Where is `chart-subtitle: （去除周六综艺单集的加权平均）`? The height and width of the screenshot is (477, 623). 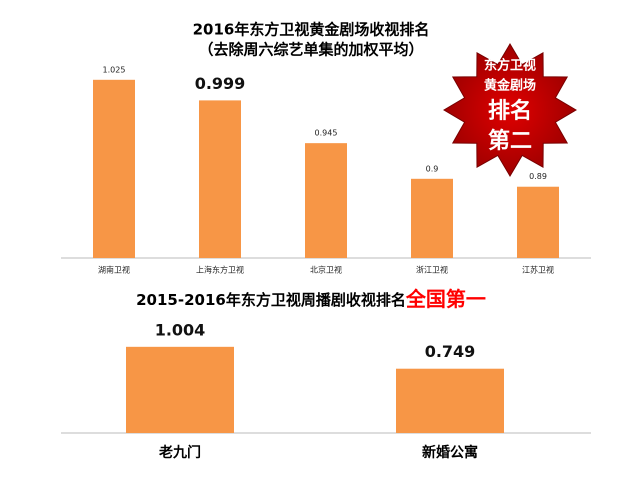 chart-subtitle: （去除周六综艺单集的加权平均） is located at coordinates (310, 50).